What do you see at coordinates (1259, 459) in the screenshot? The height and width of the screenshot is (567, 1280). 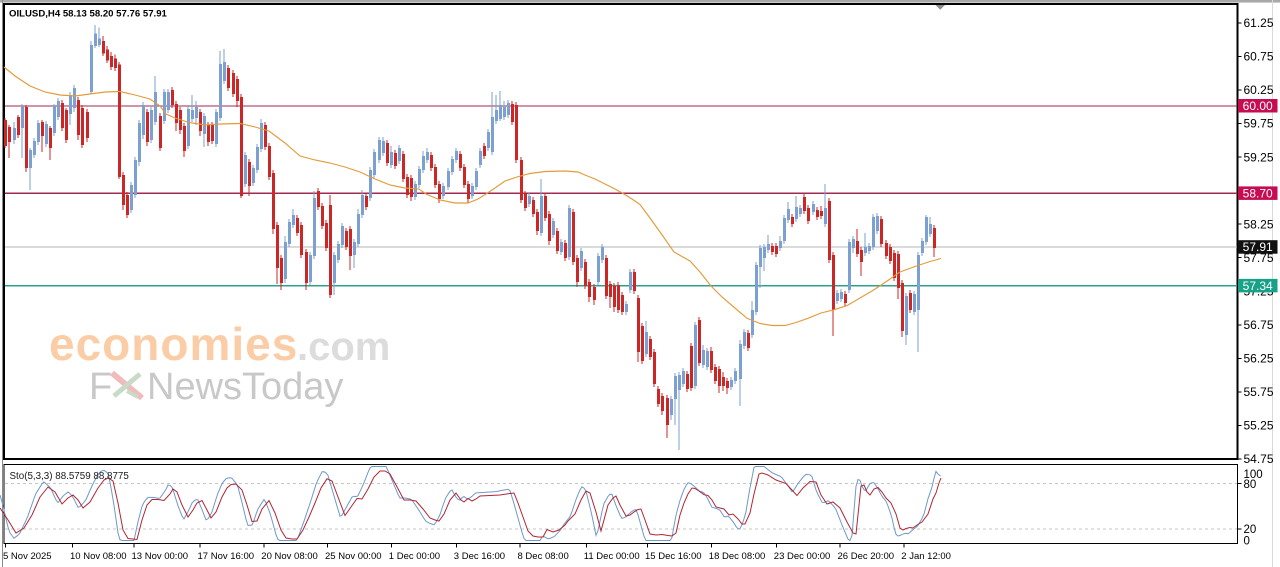 I see `svg-text: 54.75` at bounding box center [1259, 459].